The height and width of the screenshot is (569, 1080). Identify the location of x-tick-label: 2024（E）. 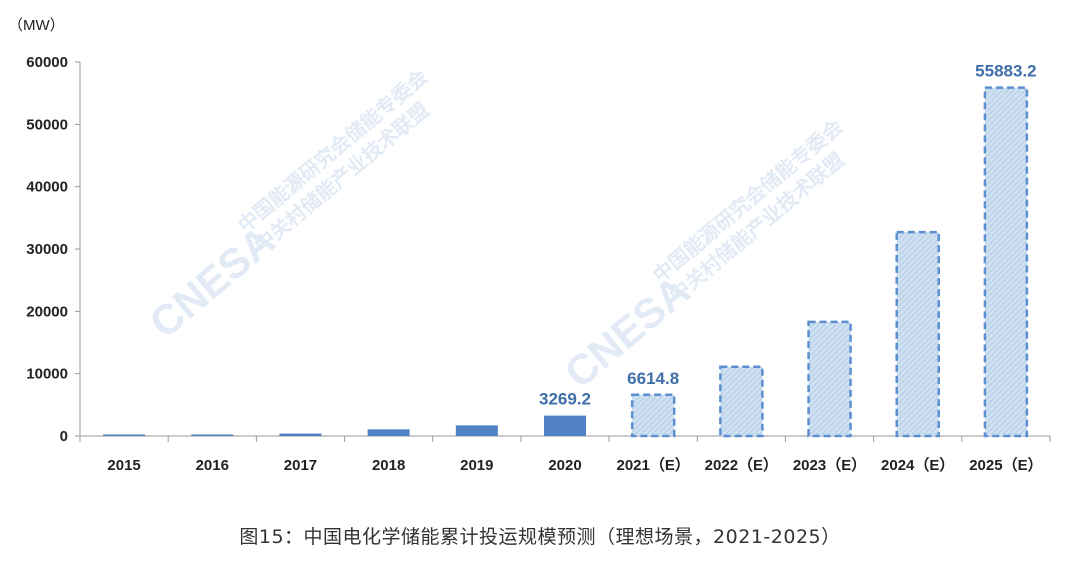
(917, 465).